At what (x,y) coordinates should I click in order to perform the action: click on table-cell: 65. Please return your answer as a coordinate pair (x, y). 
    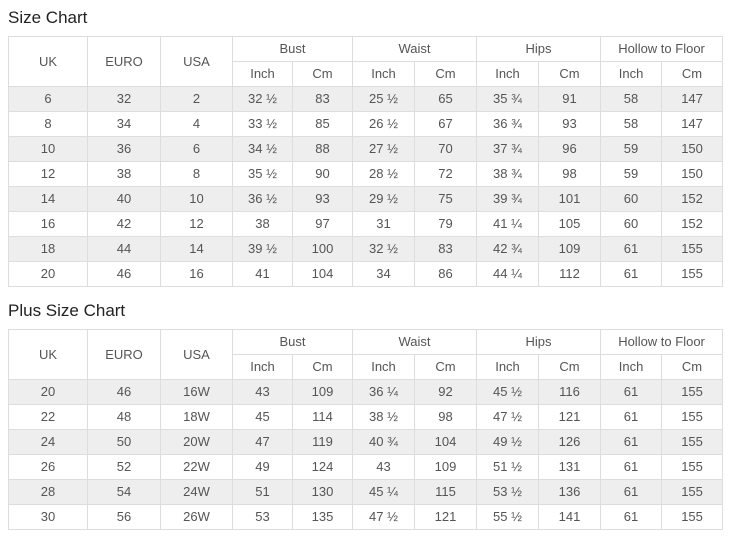
    Looking at the image, I should click on (446, 99).